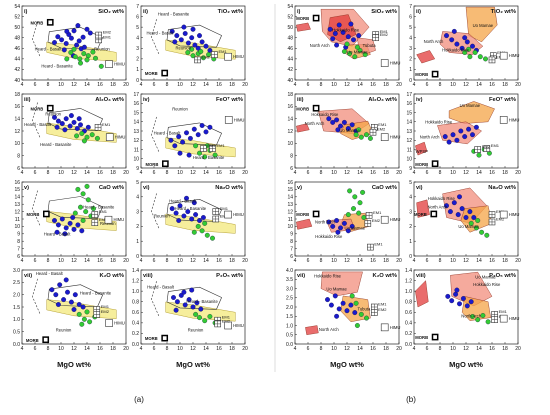 Image resolution: width=550 pixels, height=415 pixels. I want to click on panel-number: viii), so click(421, 276).